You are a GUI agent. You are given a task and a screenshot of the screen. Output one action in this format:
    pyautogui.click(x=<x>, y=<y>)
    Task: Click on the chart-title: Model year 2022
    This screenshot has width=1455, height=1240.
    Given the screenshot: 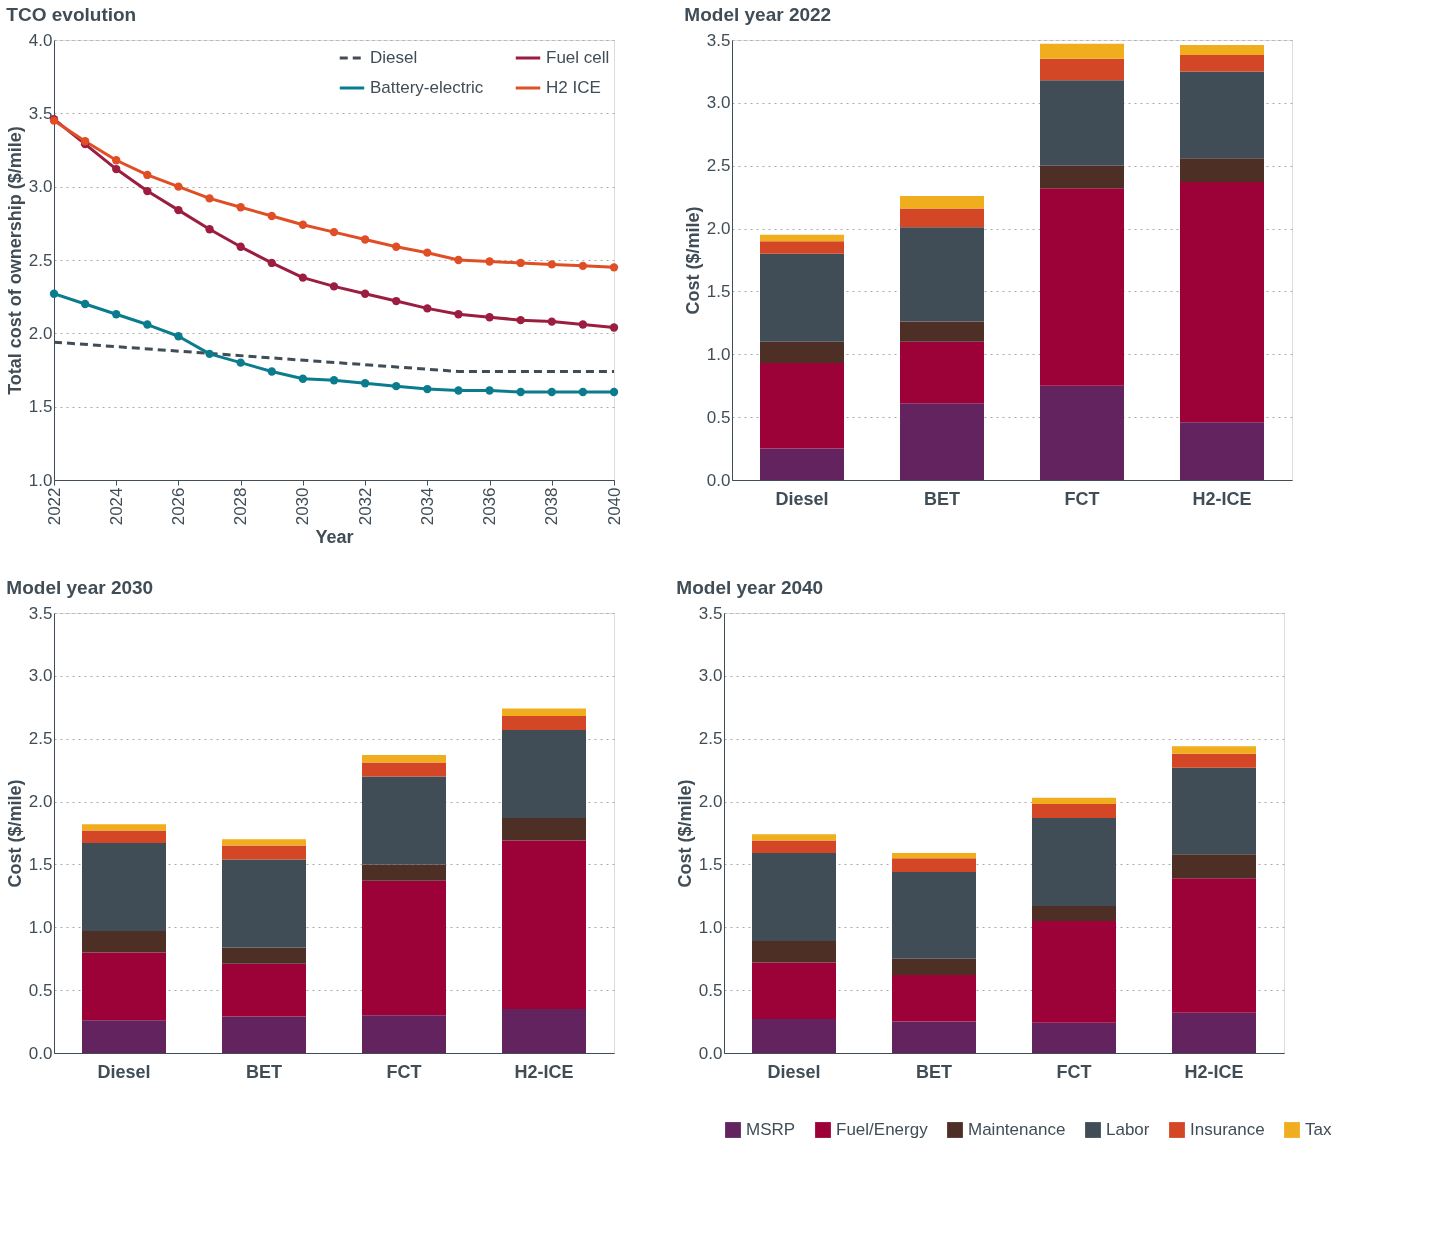 What is the action you would take?
    pyautogui.click(x=758, y=14)
    